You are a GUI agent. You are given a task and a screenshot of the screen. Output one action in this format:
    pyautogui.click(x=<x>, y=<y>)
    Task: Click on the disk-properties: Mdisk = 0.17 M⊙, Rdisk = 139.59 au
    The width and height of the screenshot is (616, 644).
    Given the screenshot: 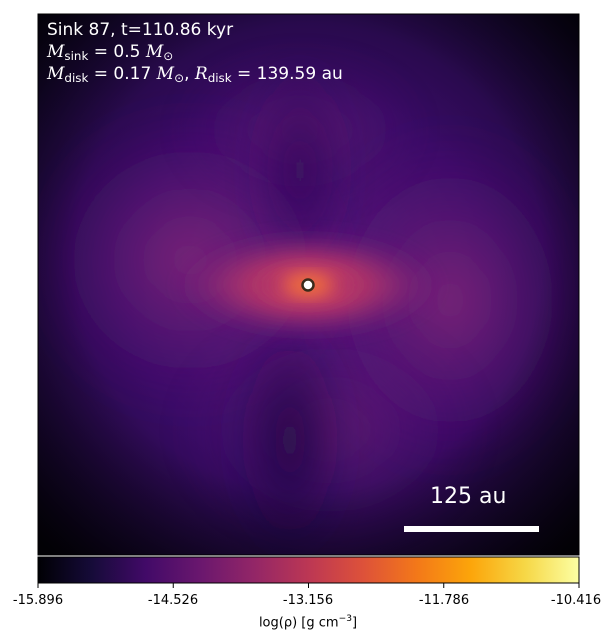 What is the action you would take?
    pyautogui.click(x=195, y=74)
    